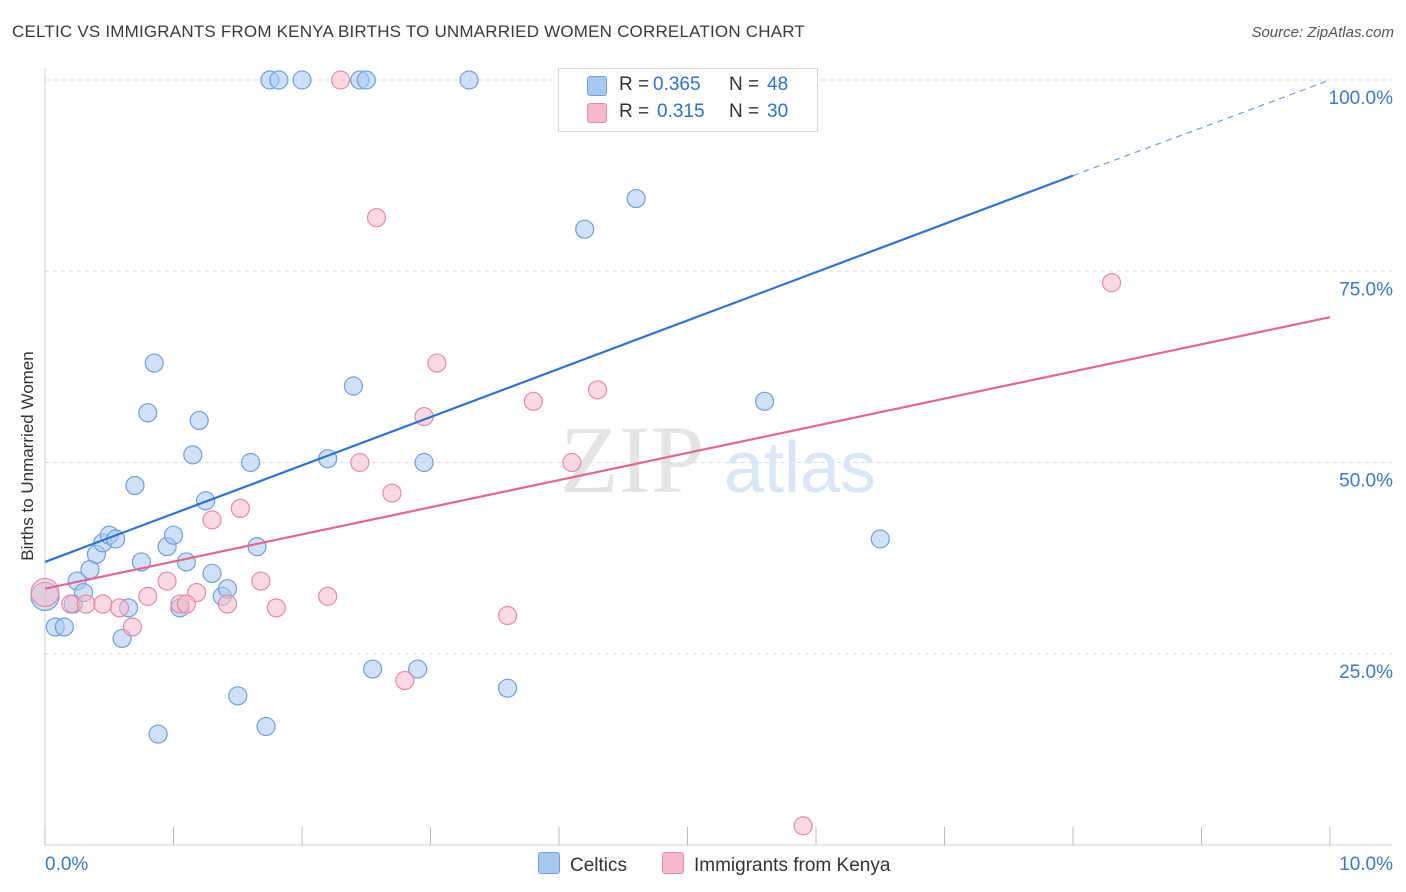  I want to click on y-tick-label: 50.0%, so click(1366, 481).